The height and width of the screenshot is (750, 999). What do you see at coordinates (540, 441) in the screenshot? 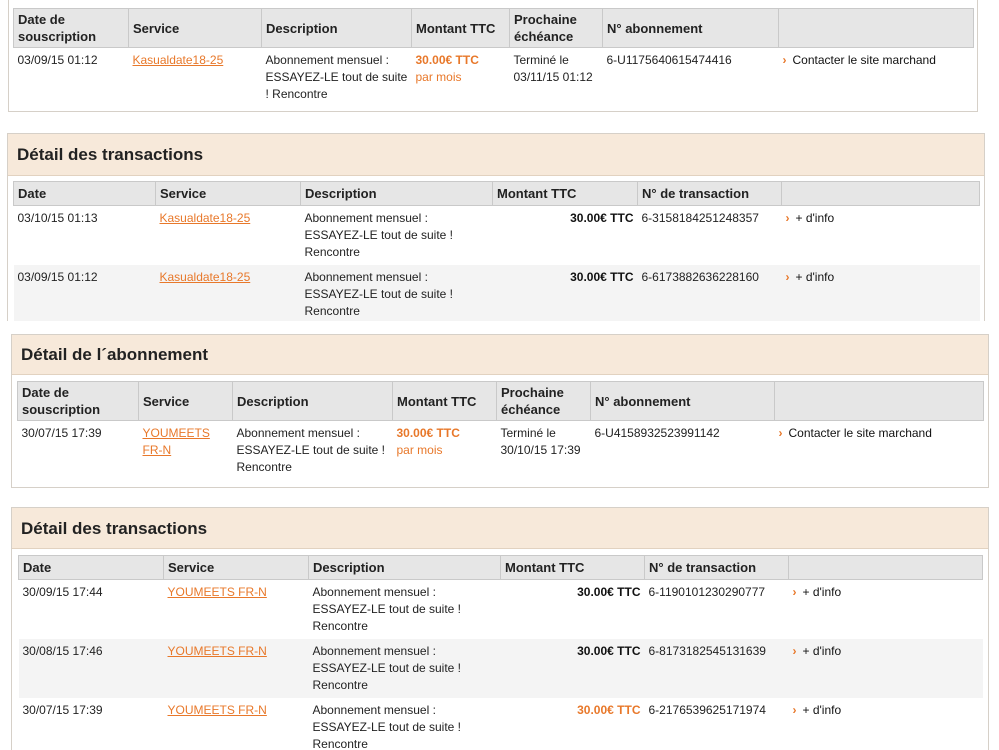
I see `next-due-cell: Terminé le 30/10/15 17:39` at bounding box center [540, 441].